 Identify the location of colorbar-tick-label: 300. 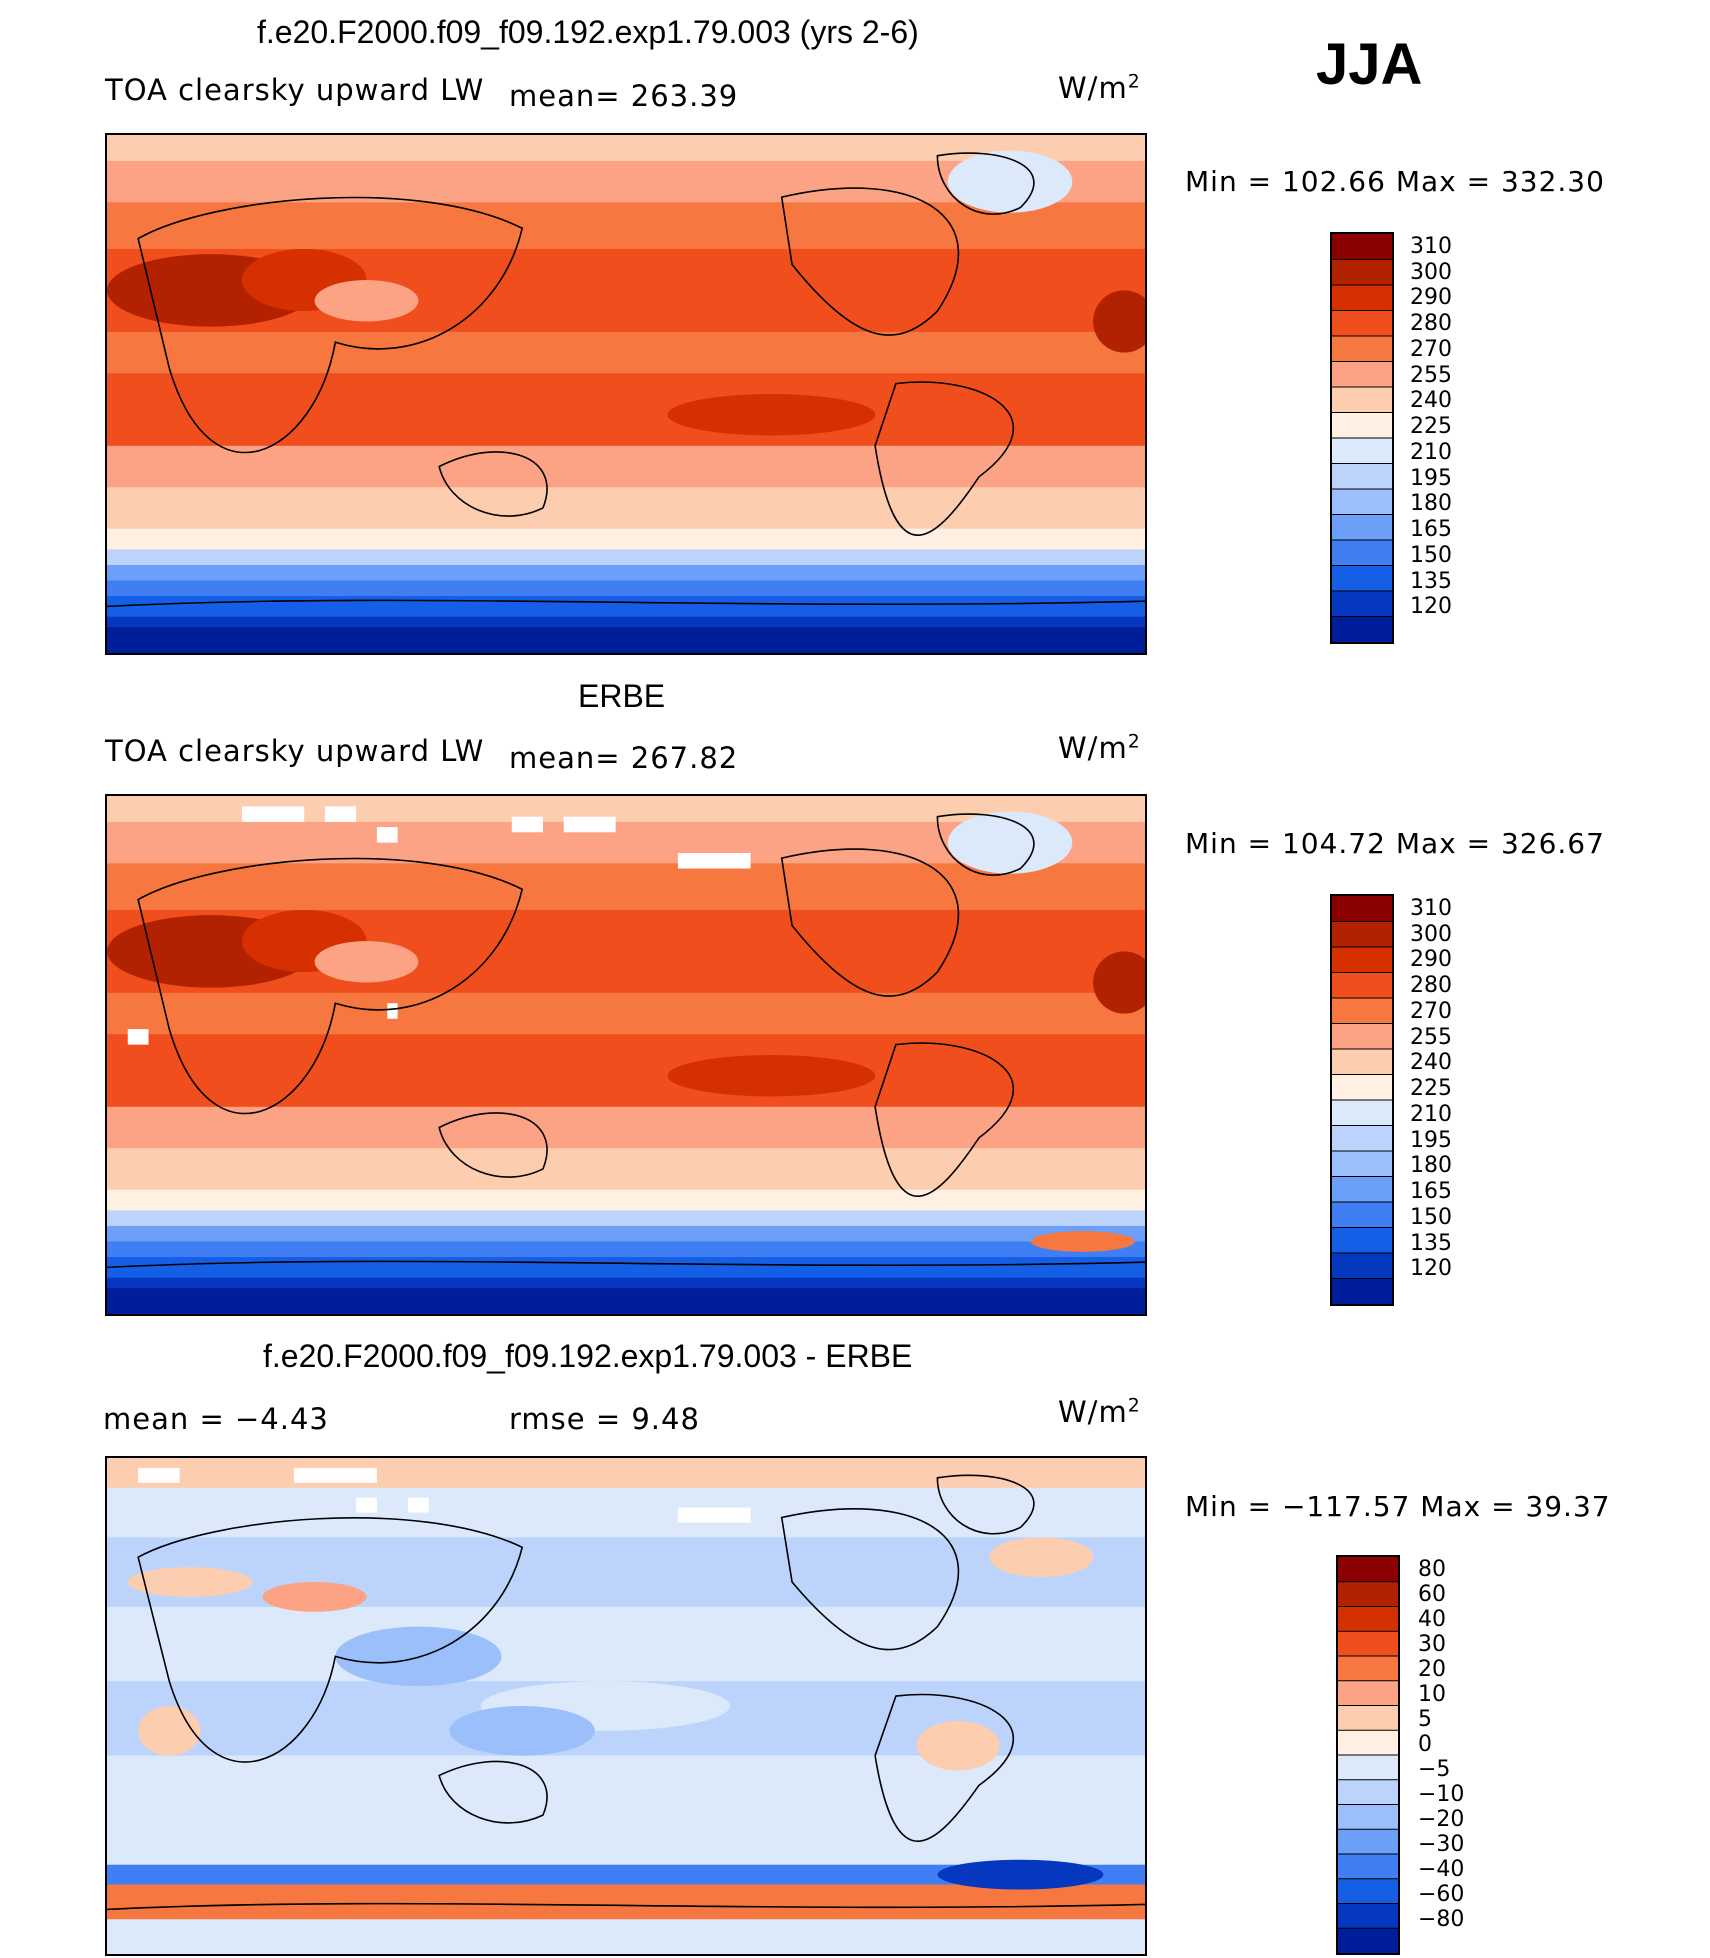
(1431, 272).